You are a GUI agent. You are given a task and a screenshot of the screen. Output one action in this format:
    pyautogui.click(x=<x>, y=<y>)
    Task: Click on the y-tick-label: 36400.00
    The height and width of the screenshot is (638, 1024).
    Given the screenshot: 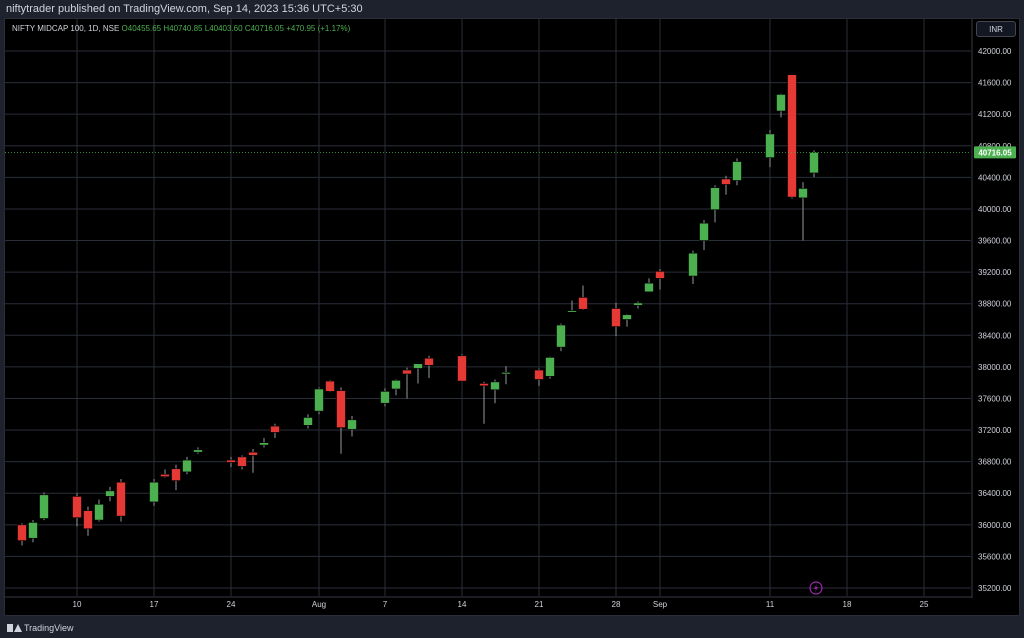 What is the action you would take?
    pyautogui.click(x=995, y=493)
    